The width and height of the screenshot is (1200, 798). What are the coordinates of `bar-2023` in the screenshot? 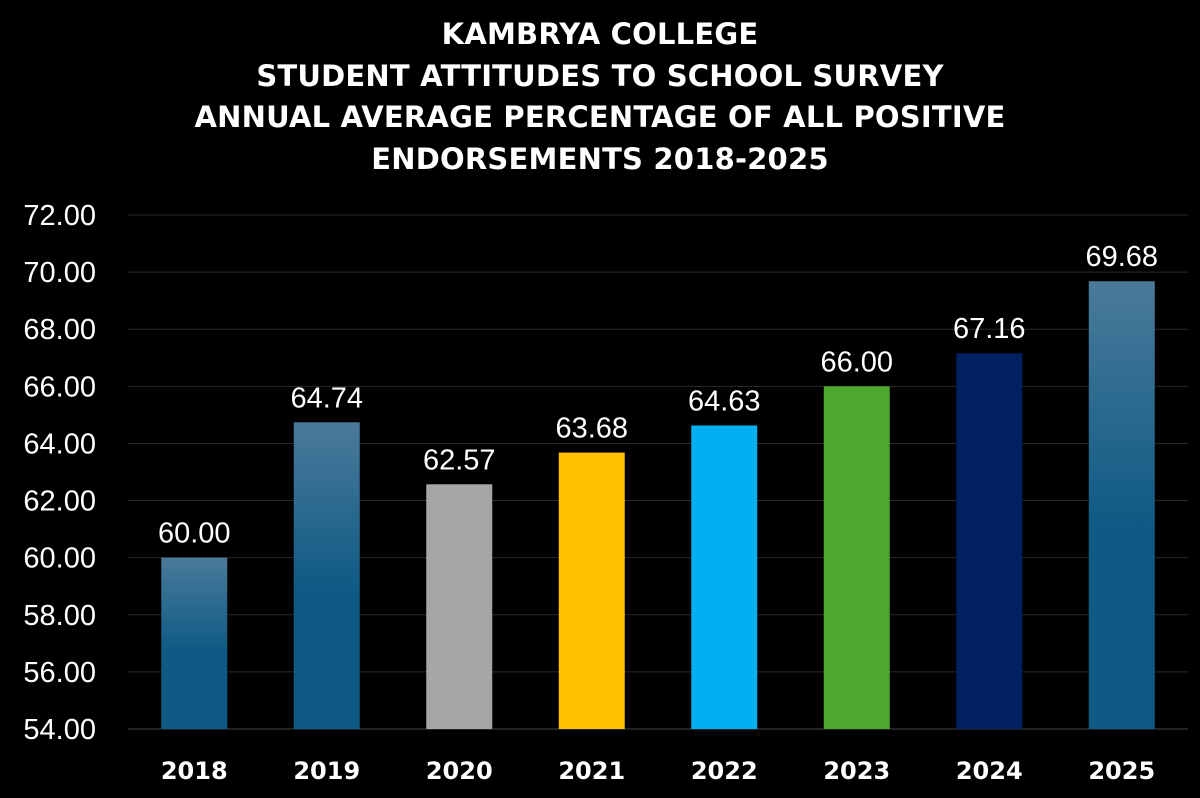 It's located at (856, 557).